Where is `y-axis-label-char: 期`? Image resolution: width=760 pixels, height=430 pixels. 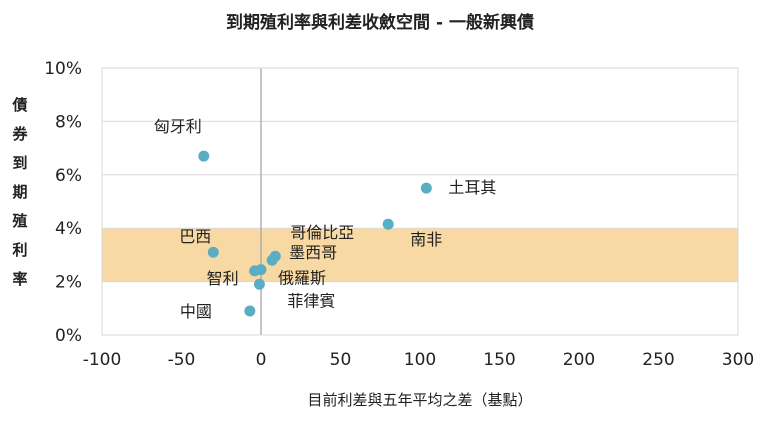
y-axis-label-char: 期 is located at coordinates (19, 192).